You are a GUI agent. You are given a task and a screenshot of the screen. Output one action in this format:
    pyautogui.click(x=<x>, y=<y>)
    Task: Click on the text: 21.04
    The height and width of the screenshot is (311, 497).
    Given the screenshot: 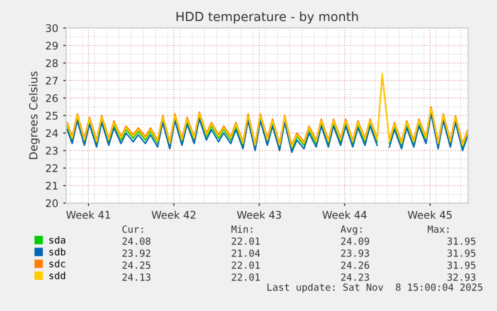 What is the action you would take?
    pyautogui.click(x=246, y=253)
    